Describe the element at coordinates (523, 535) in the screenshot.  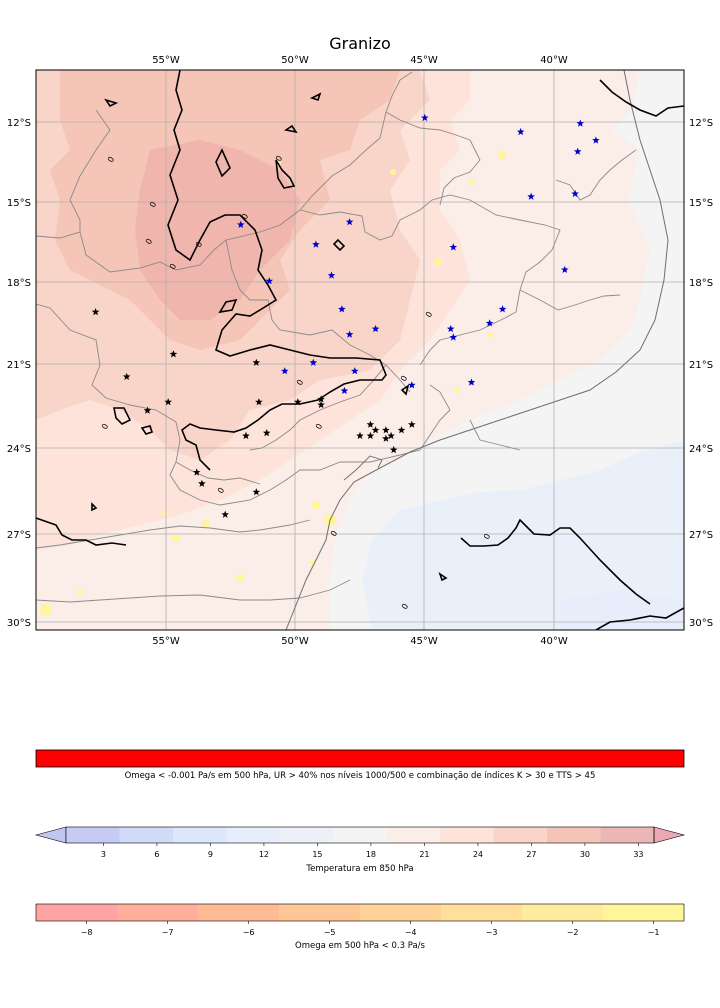
I see `temperature-field-cool` at that location.